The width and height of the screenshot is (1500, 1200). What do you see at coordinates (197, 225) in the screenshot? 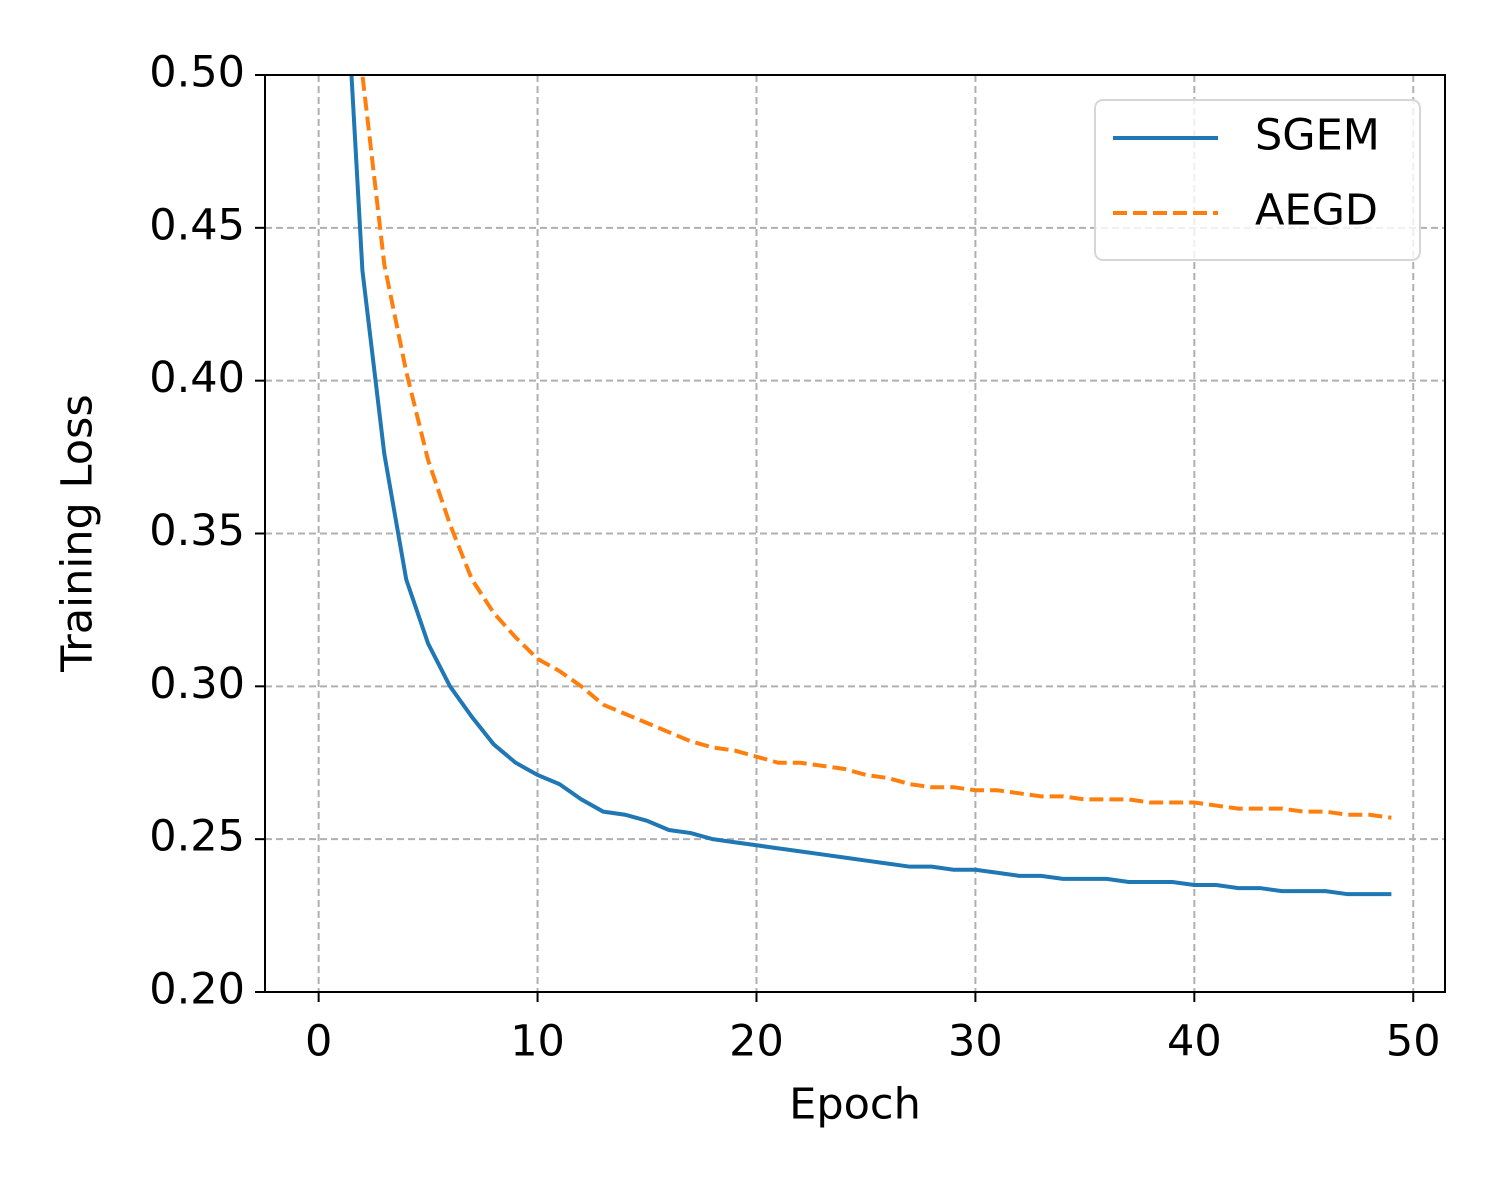
I see `y-tick-label: 0.45` at bounding box center [197, 225].